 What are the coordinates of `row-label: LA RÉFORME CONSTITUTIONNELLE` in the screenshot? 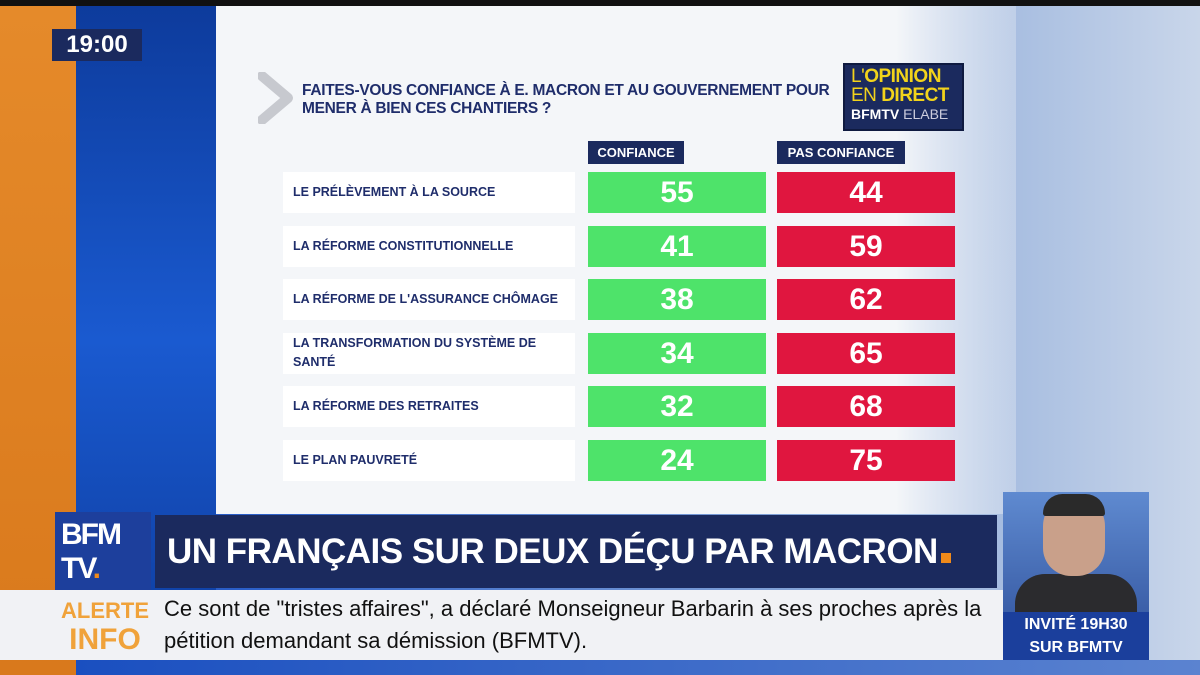 It's located at (429, 246).